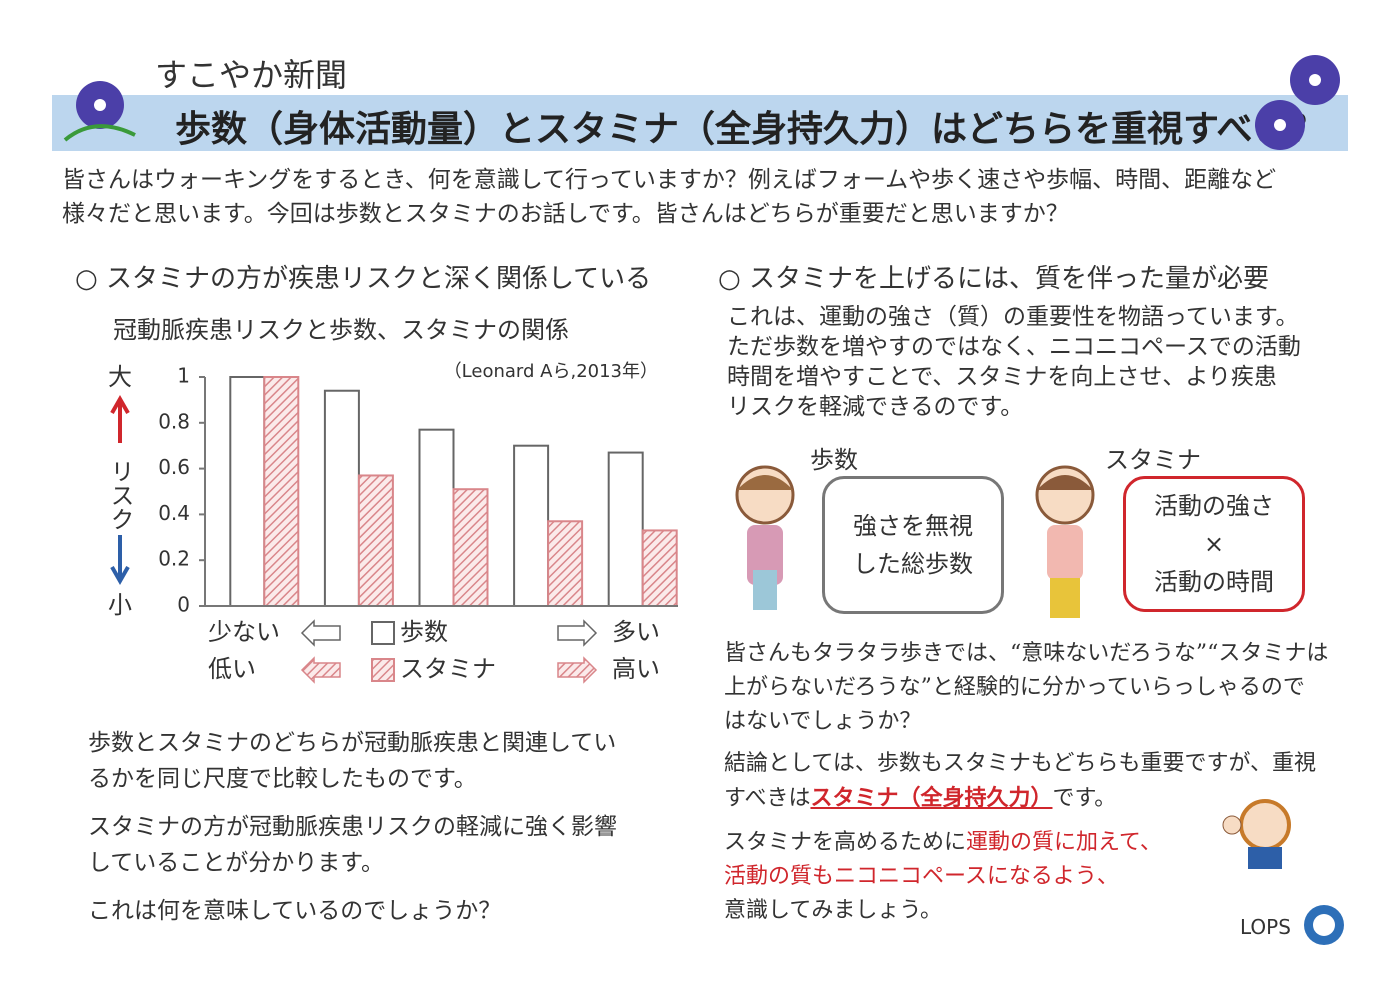 This screenshot has width=1400, height=989. What do you see at coordinates (913, 526) in the screenshot?
I see `line: 強さを無視` at bounding box center [913, 526].